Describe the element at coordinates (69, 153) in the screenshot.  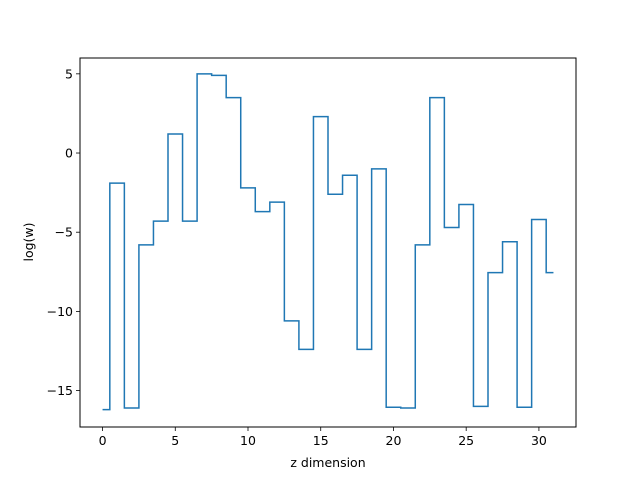
I see `y-tick-label: 0` at that location.